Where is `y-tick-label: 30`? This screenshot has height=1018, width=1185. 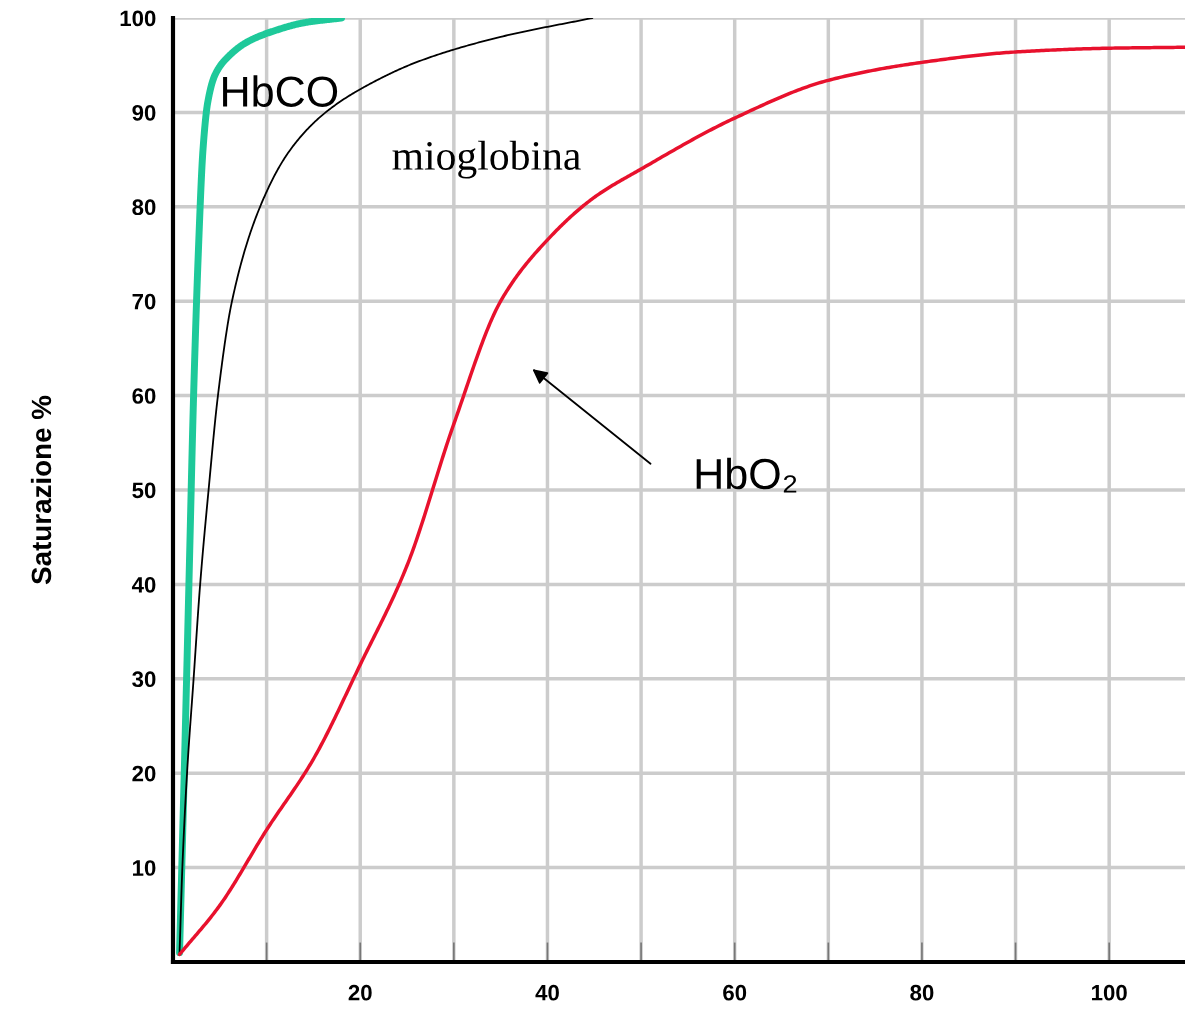
y-tick-label: 30 is located at coordinates (144, 679).